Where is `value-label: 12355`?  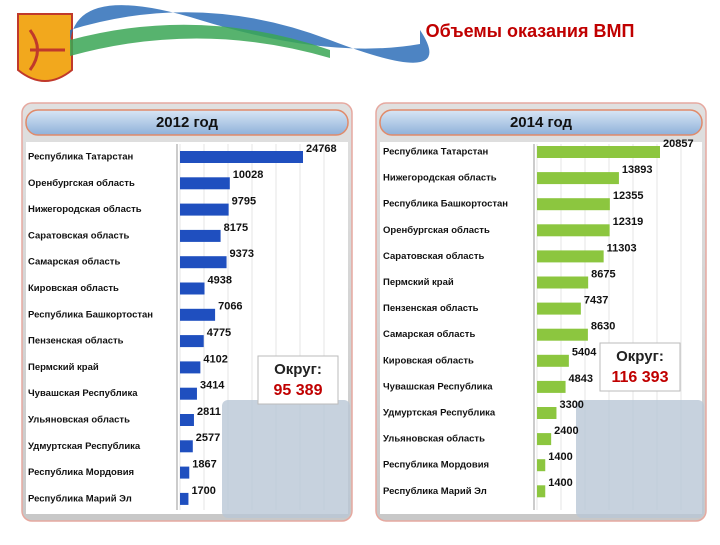 value-label: 12355 is located at coordinates (628, 196).